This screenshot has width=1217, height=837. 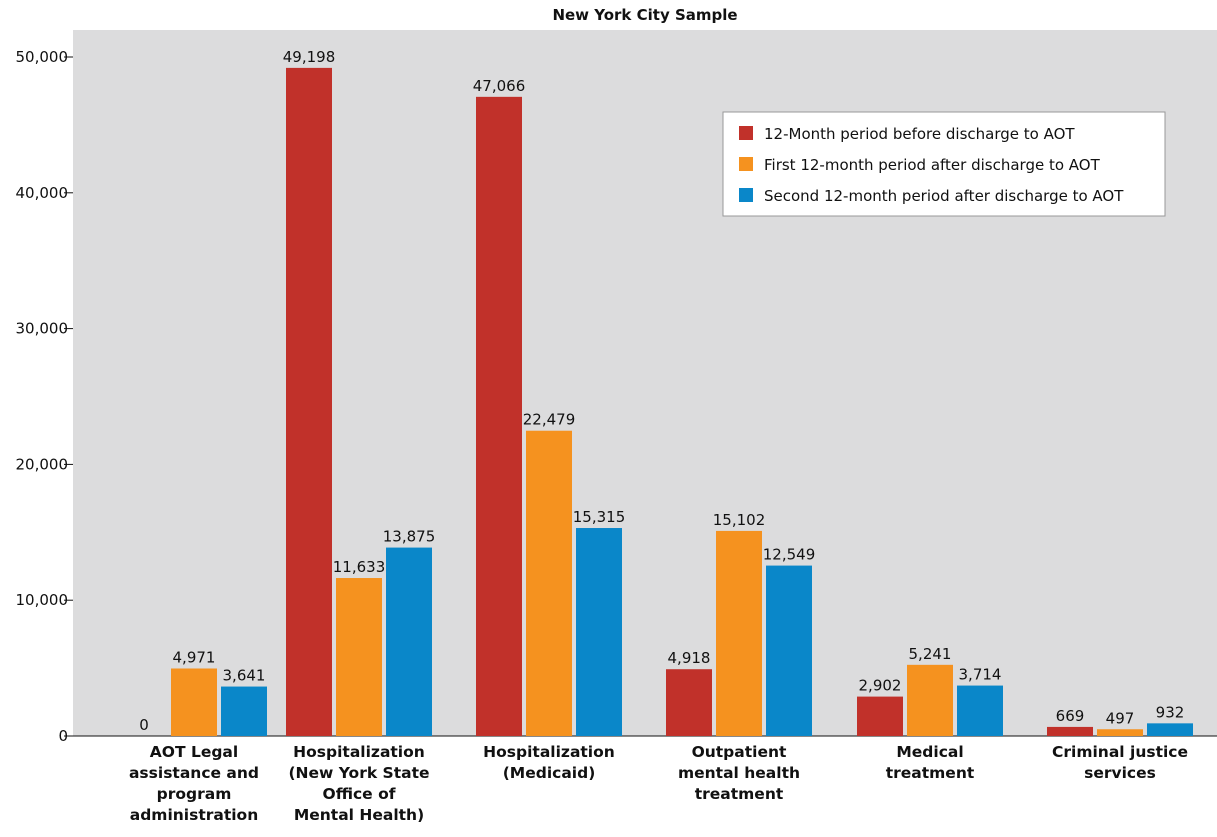 I want to click on bar-series2-cat1, so click(x=194, y=702).